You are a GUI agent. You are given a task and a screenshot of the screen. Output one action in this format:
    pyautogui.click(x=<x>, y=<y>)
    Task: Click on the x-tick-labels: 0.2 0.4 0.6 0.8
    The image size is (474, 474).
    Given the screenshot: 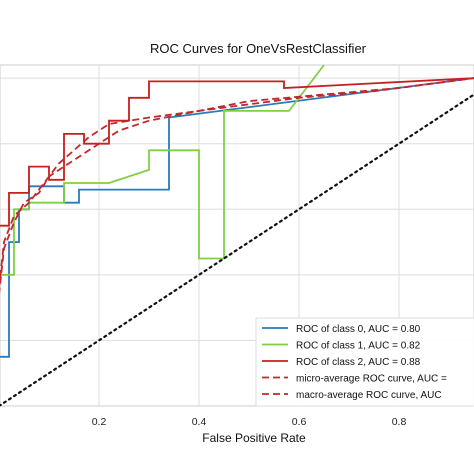 What is the action you would take?
    pyautogui.click(x=249, y=422)
    